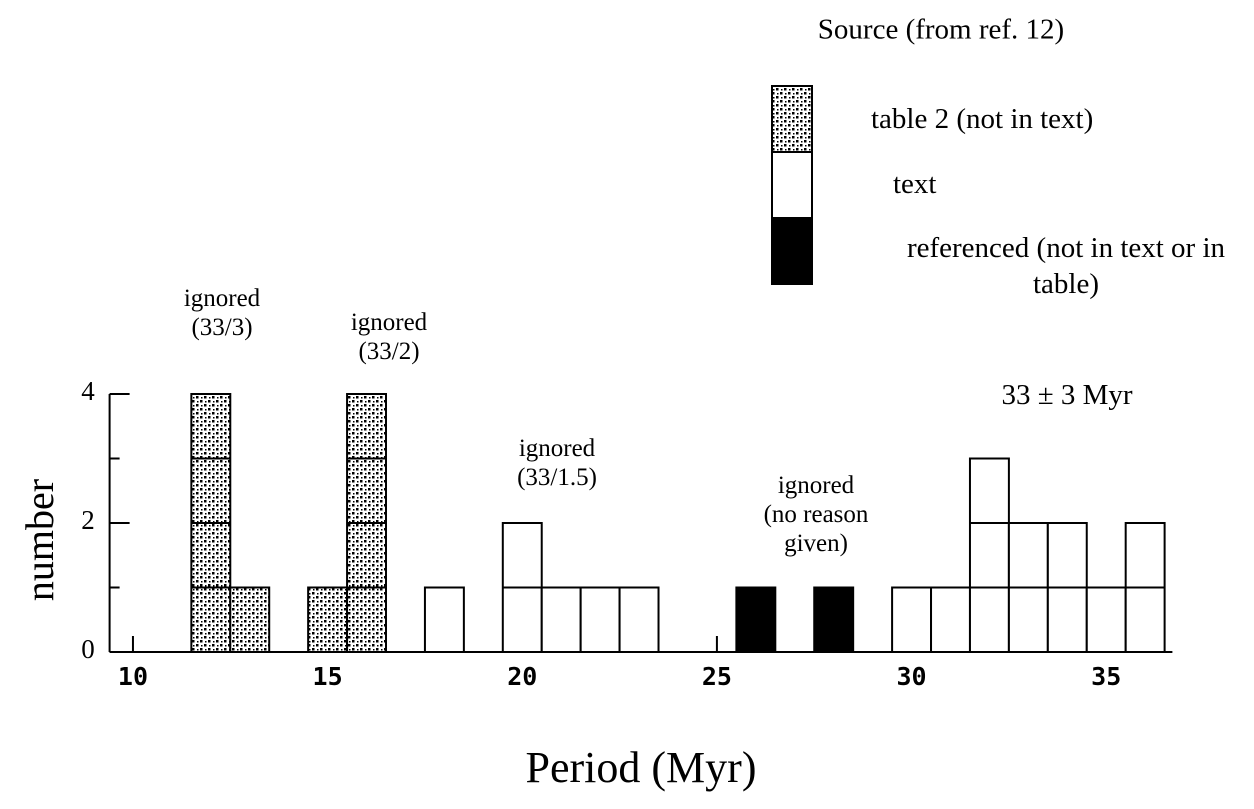 The height and width of the screenshot is (809, 1254). Describe the element at coordinates (1106, 676) in the screenshot. I see `x-tick-label: 35` at that location.